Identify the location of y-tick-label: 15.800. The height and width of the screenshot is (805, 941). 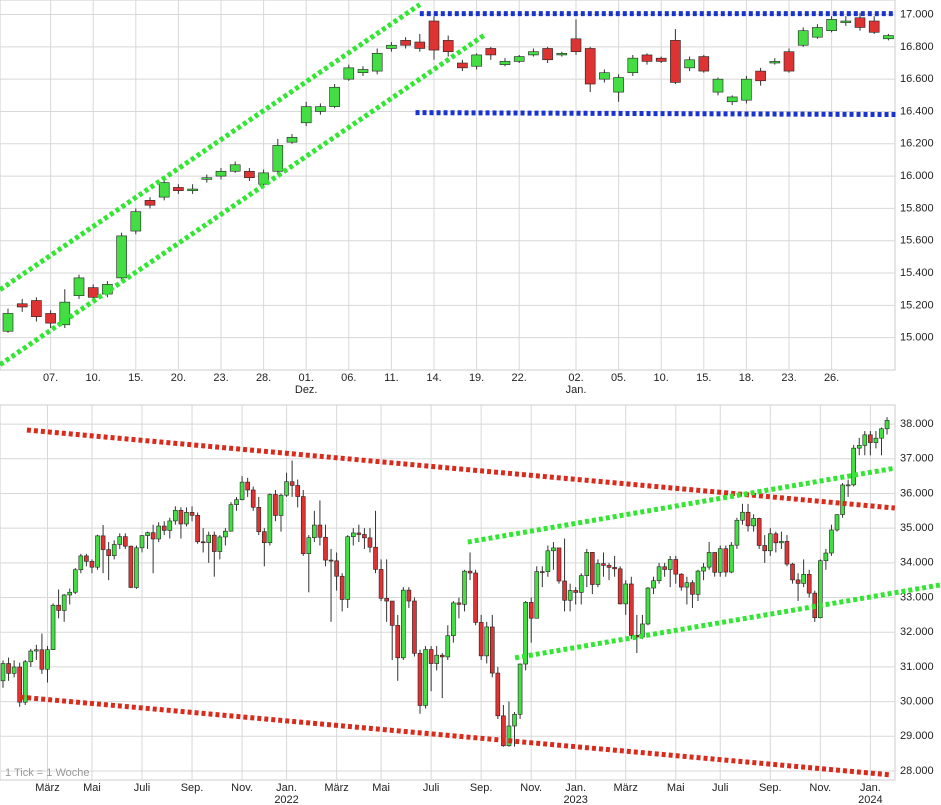
(917, 208).